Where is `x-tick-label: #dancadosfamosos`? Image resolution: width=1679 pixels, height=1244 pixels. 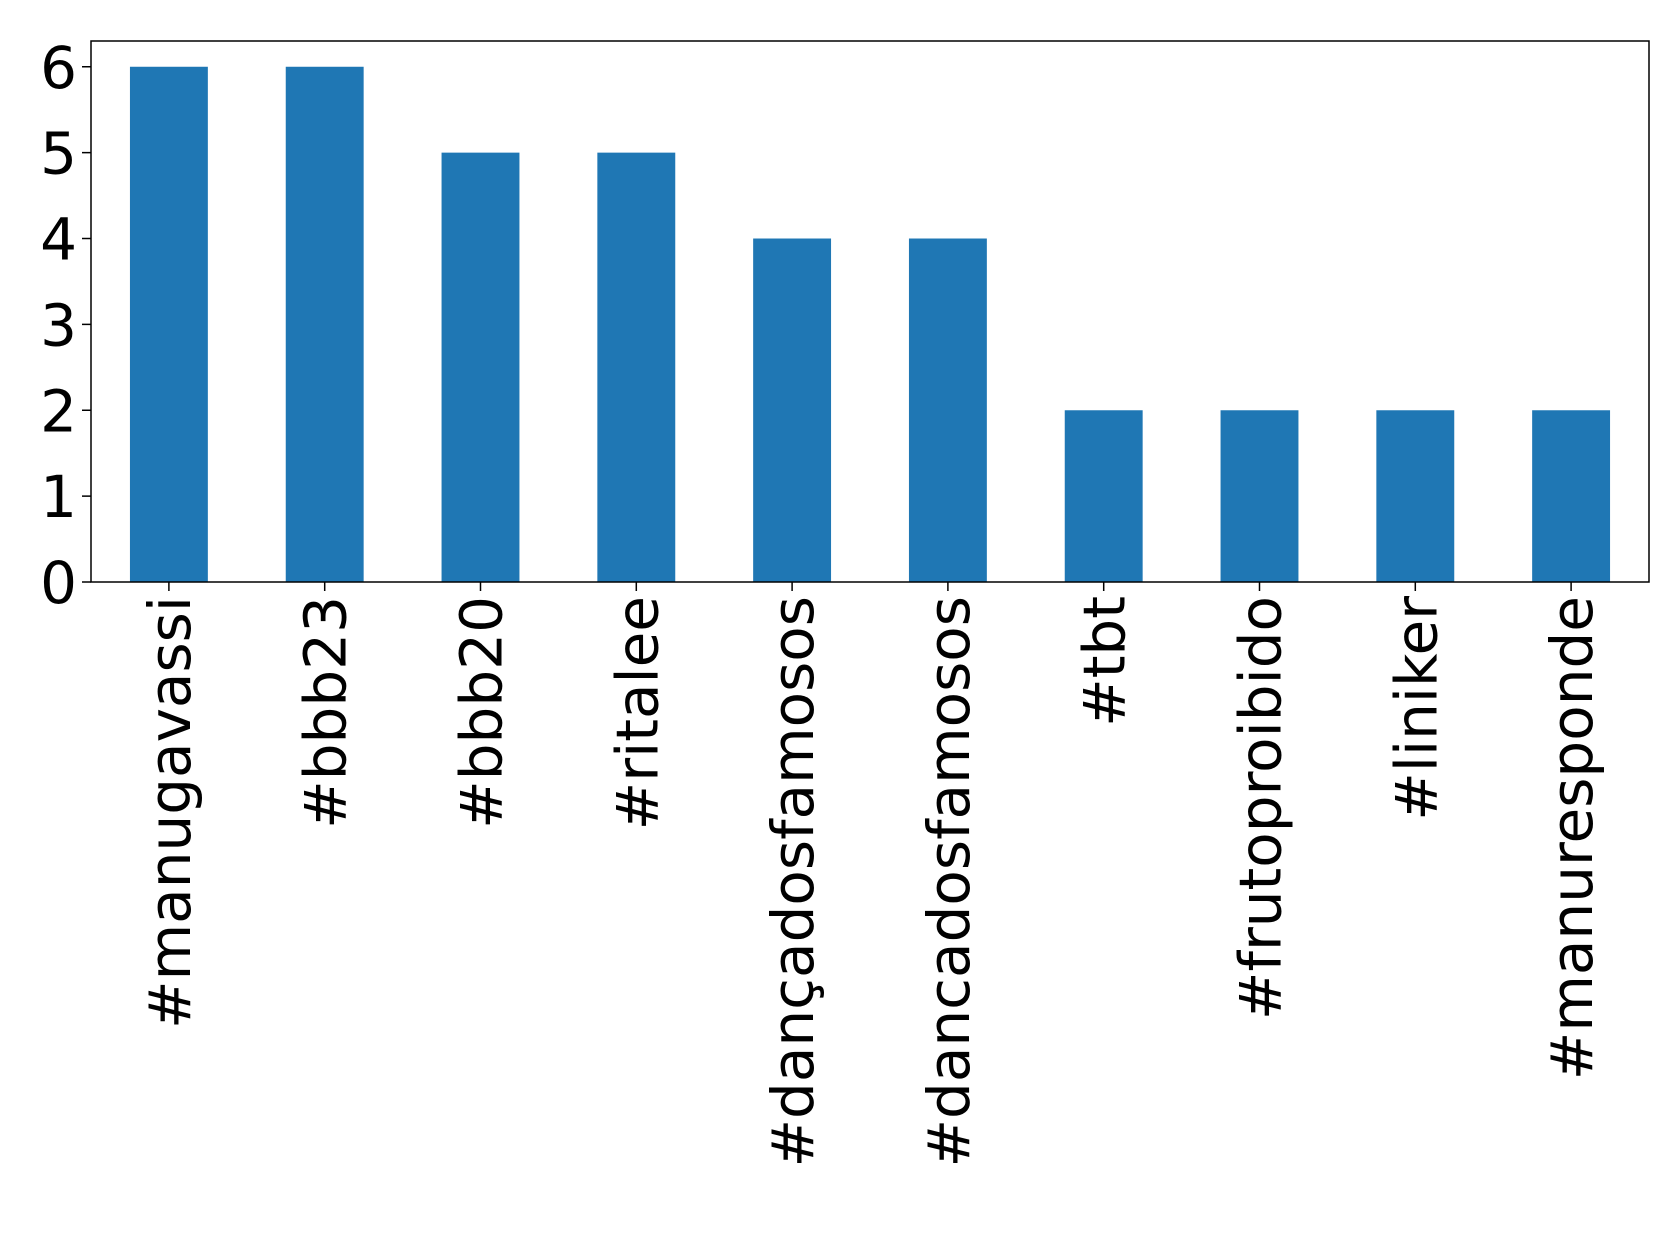
x-tick-label: #dancadosfamosos is located at coordinates (949, 882).